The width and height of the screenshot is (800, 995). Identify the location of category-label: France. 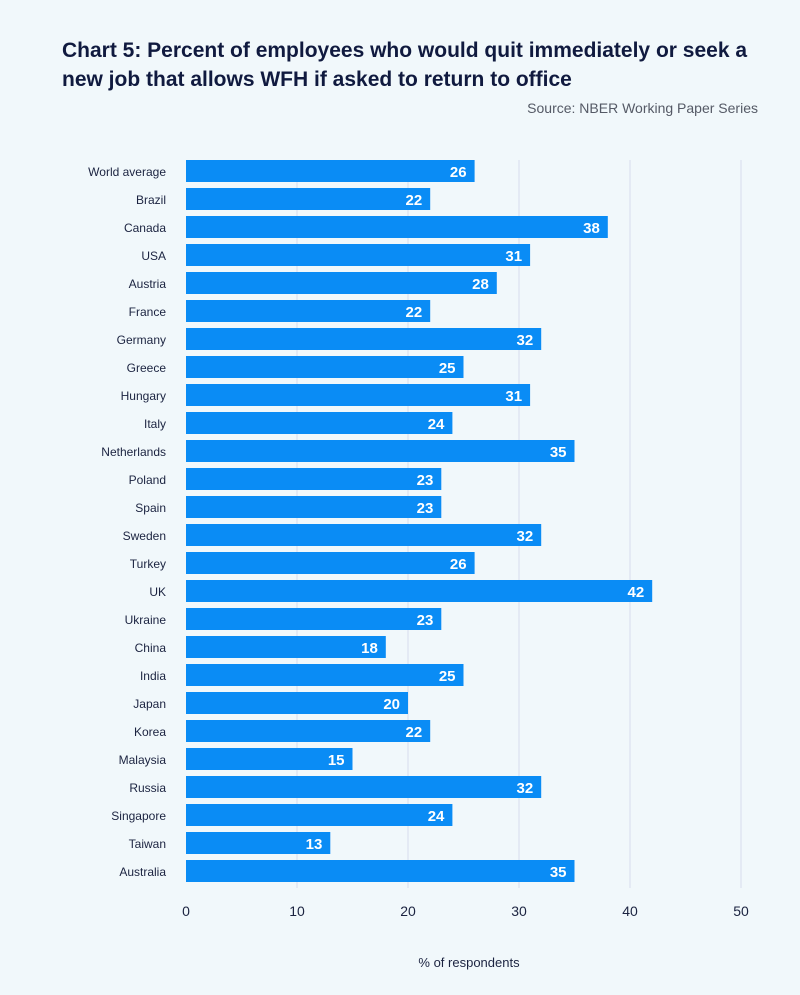
(148, 312).